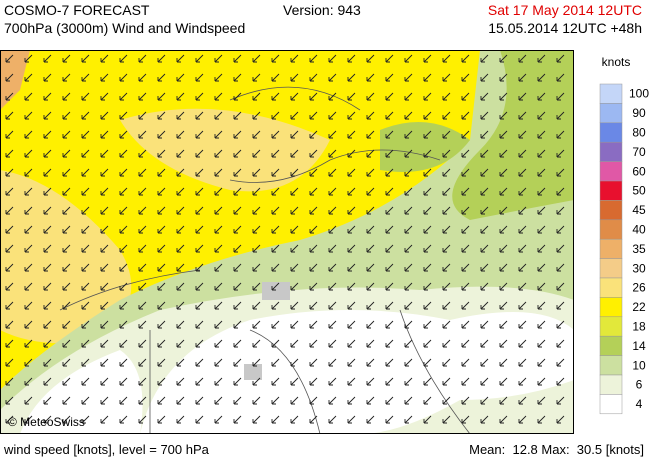 This screenshot has height=462, width=650. I want to click on legend-title: knots, so click(616, 62).